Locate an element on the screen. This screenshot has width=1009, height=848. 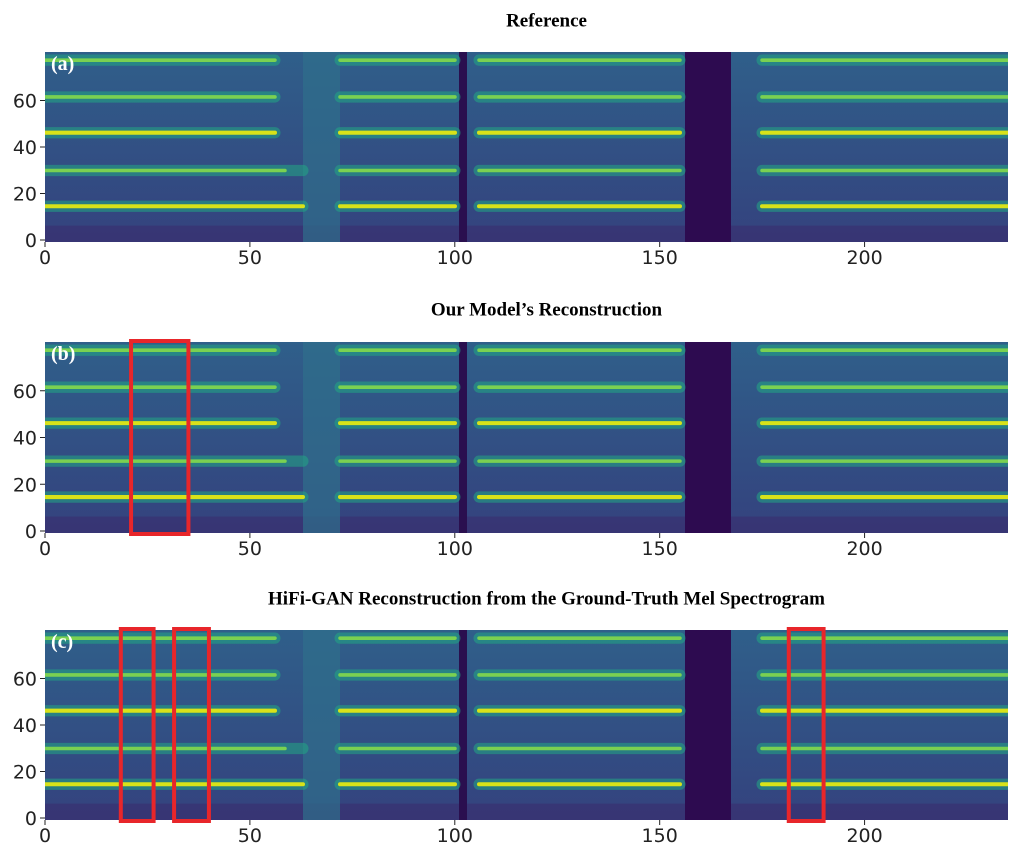
panel-title: Reference is located at coordinates (546, 20).